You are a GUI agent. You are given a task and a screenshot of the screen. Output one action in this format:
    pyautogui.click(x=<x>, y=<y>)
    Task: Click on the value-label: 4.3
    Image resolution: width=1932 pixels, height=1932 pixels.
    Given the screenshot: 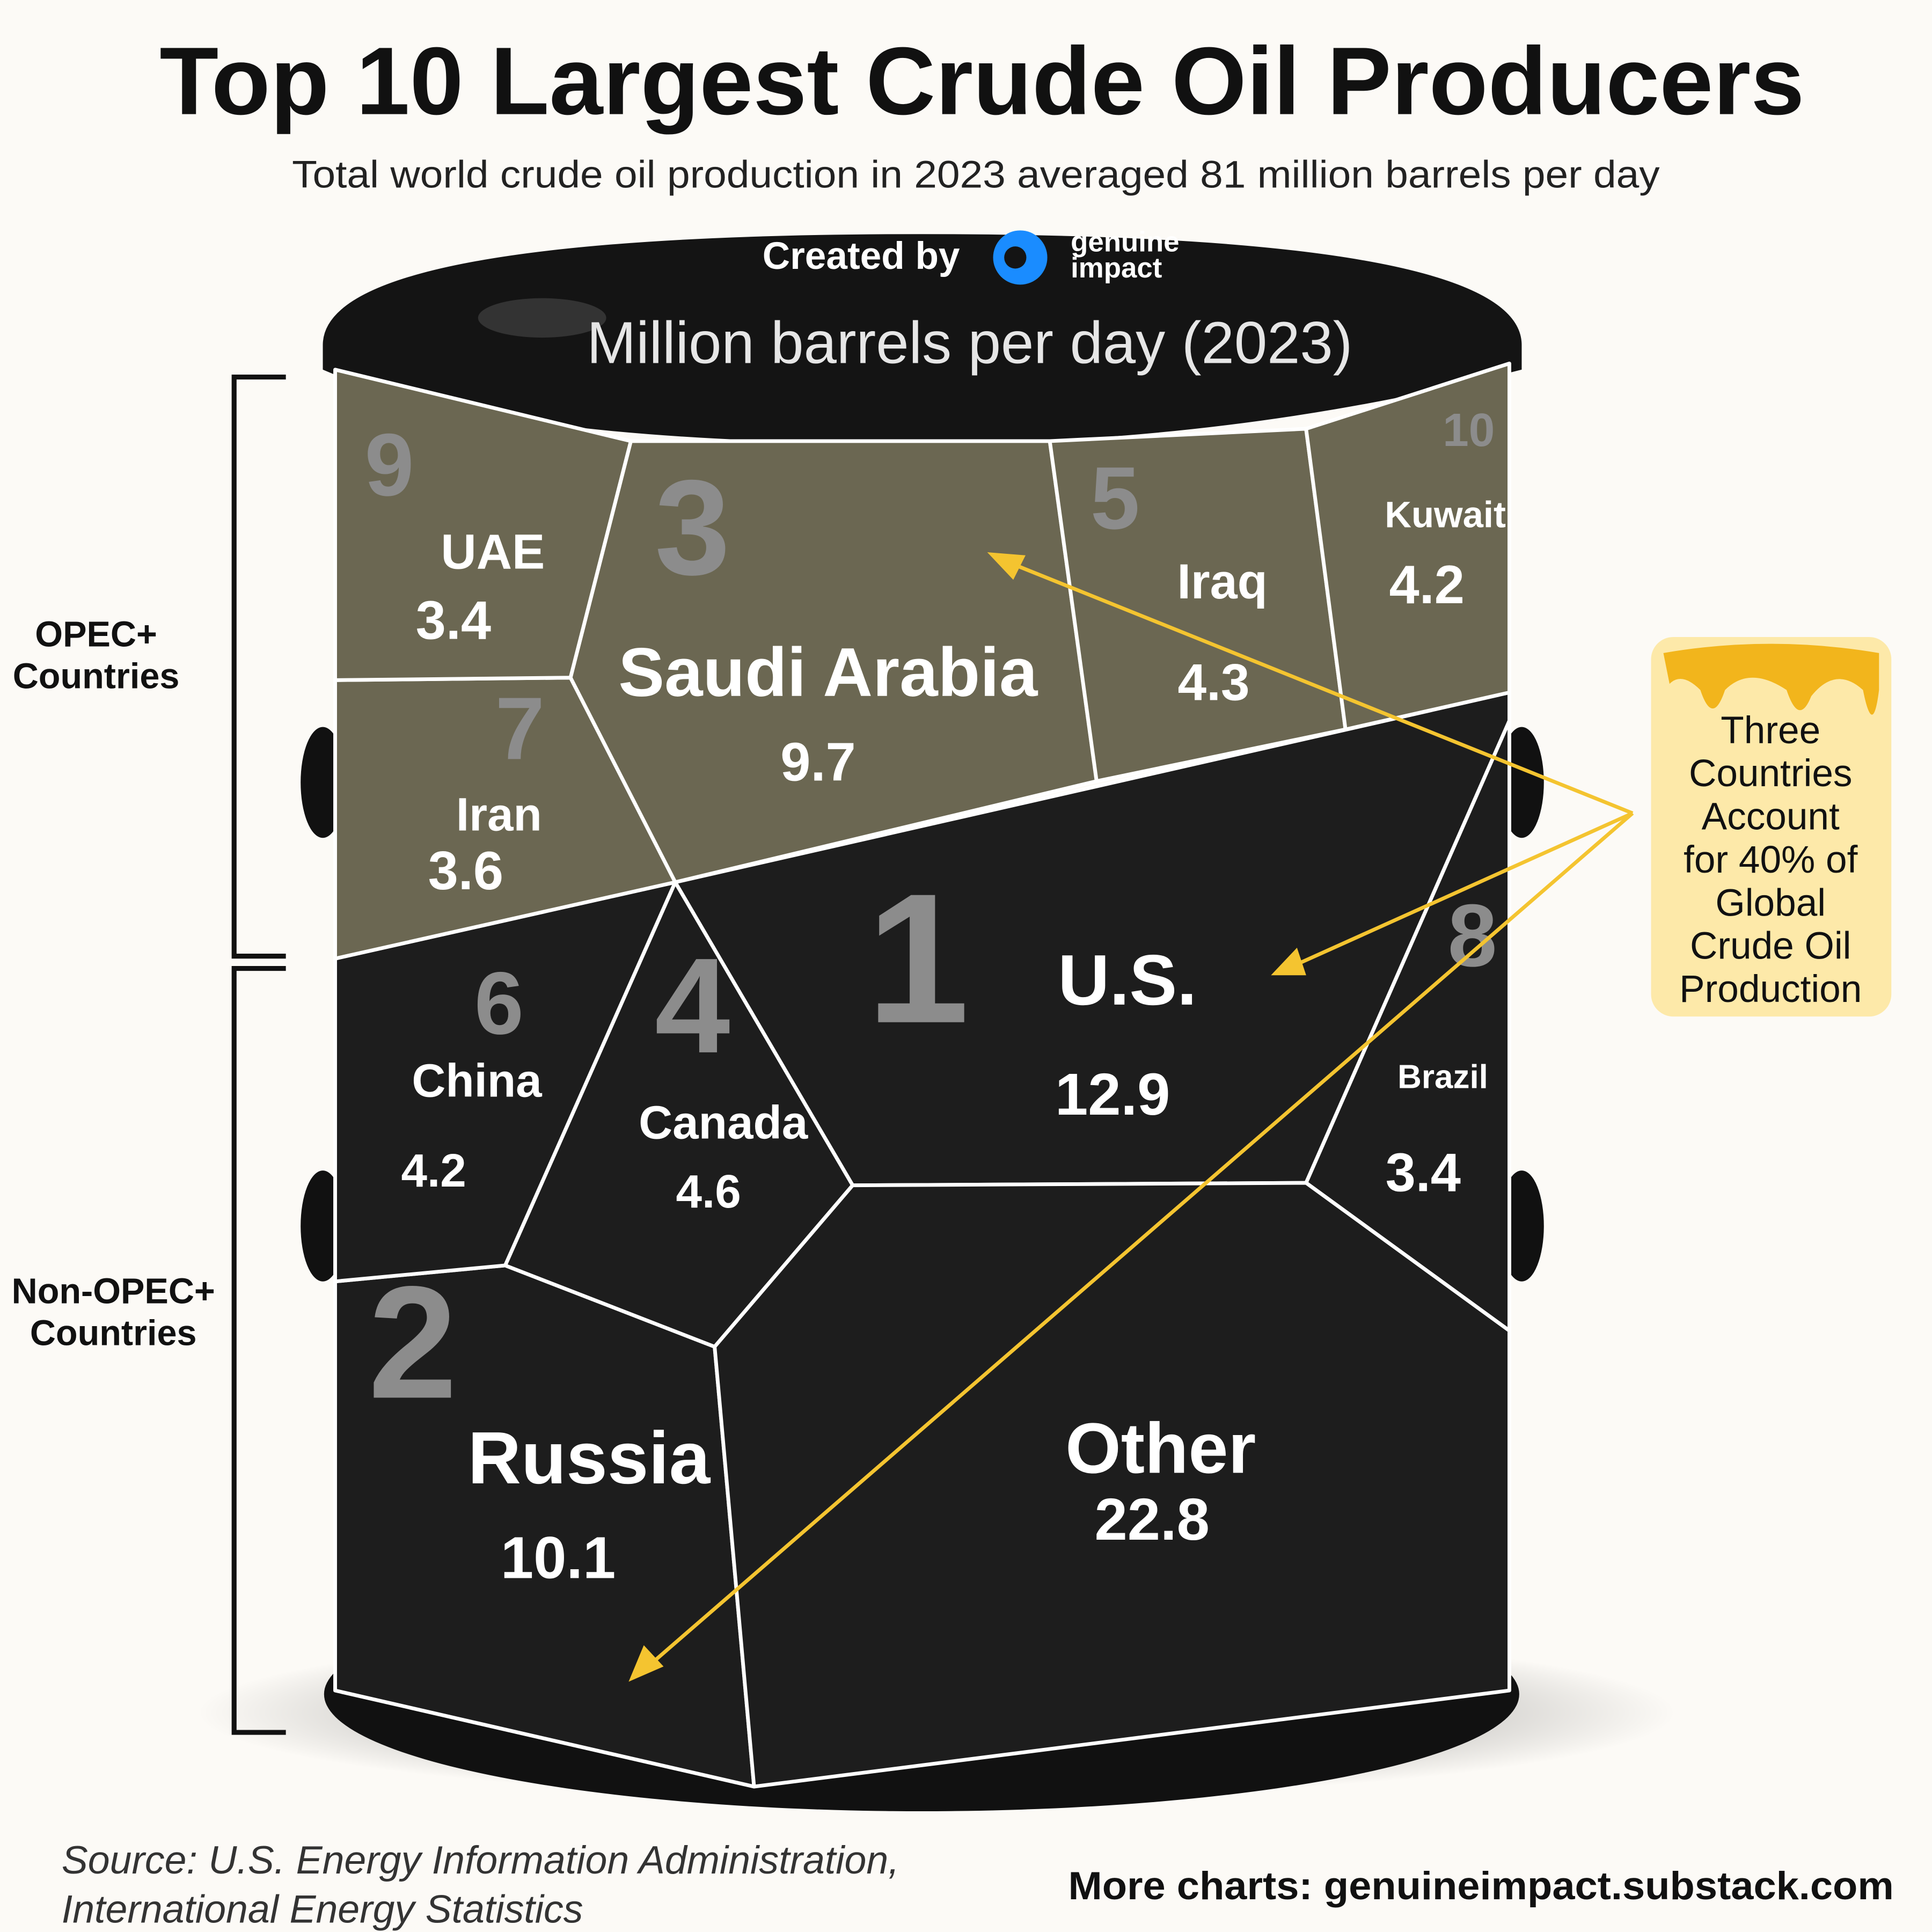 What is the action you would take?
    pyautogui.click(x=1213, y=682)
    